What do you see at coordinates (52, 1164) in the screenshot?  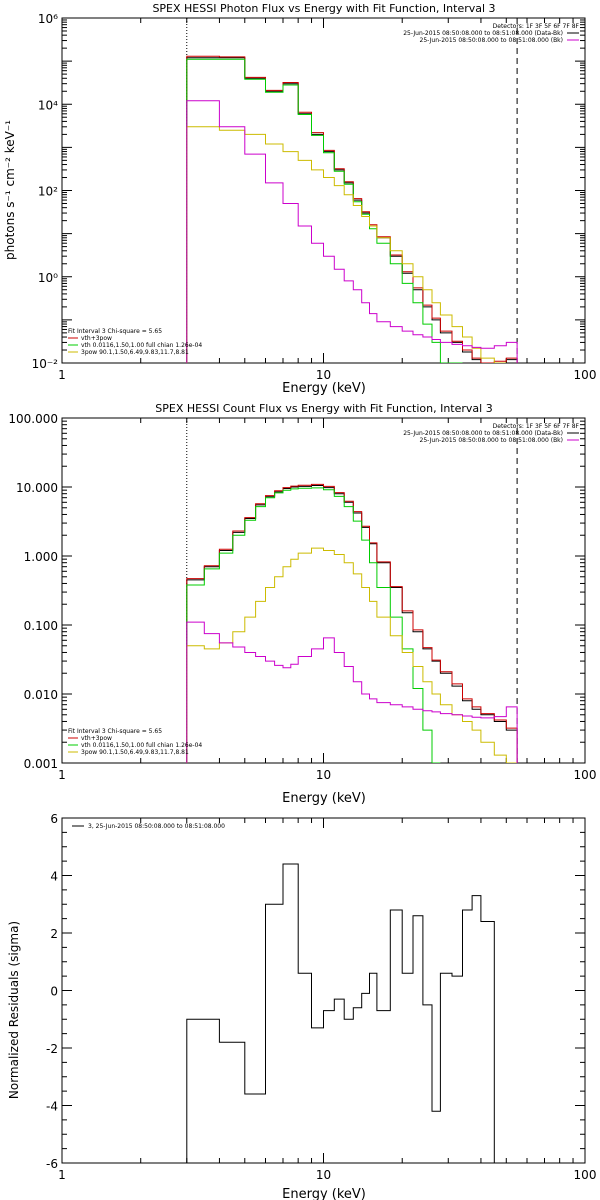 I see `y-tick-label: -6` at bounding box center [52, 1164].